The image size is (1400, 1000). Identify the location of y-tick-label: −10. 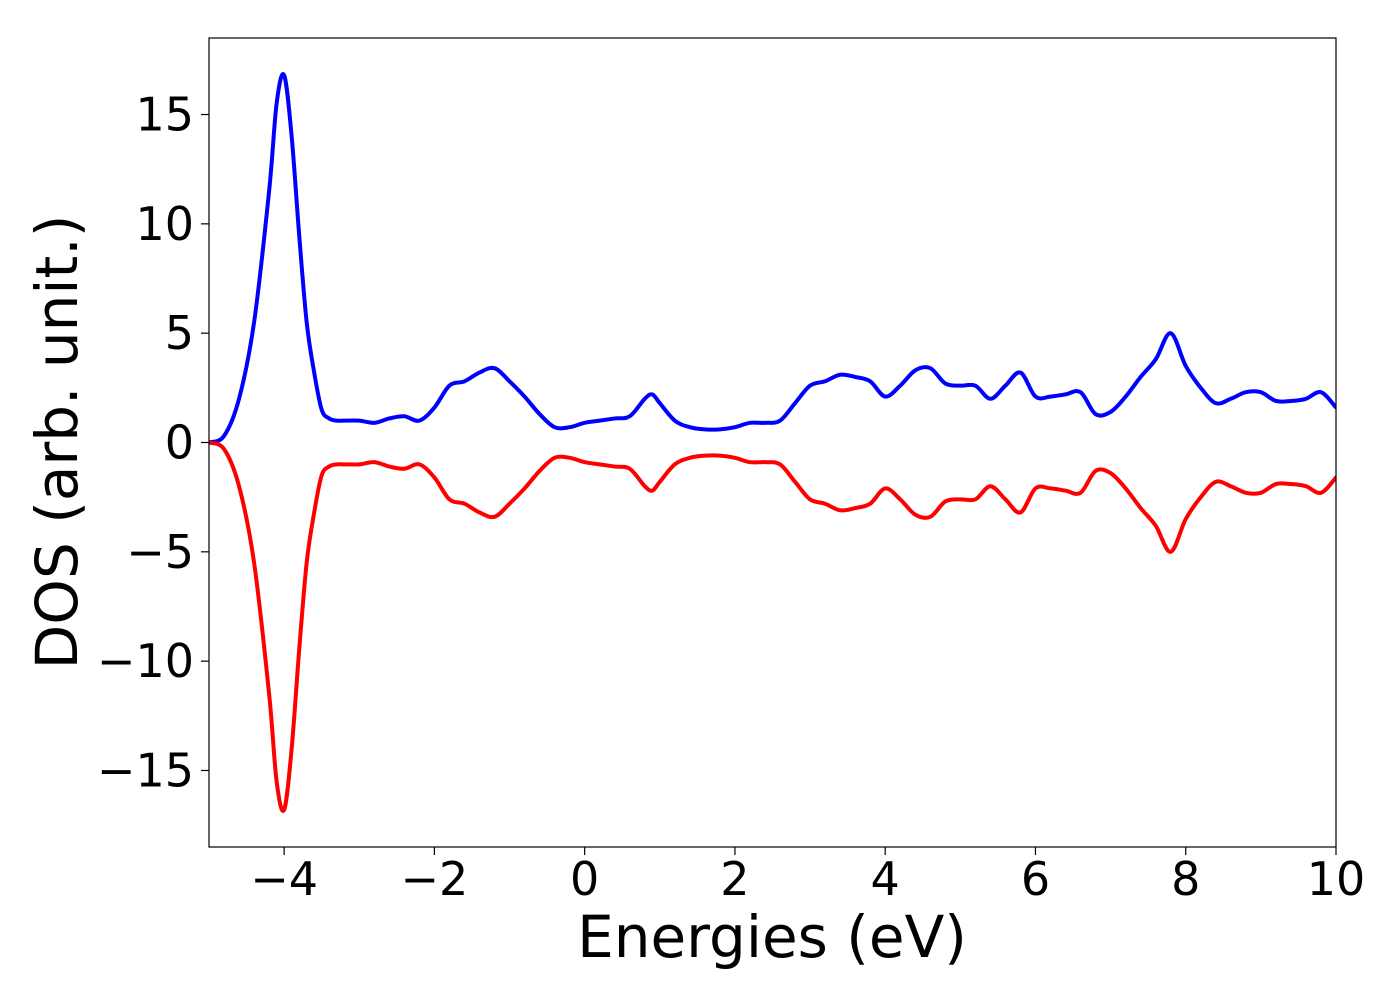
(145, 661).